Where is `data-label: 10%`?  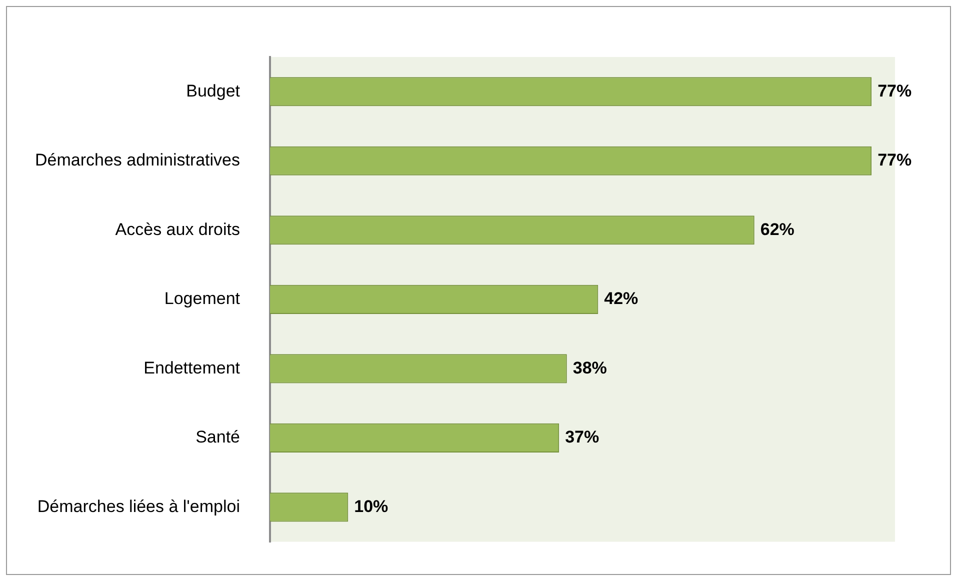 data-label: 10% is located at coordinates (371, 506).